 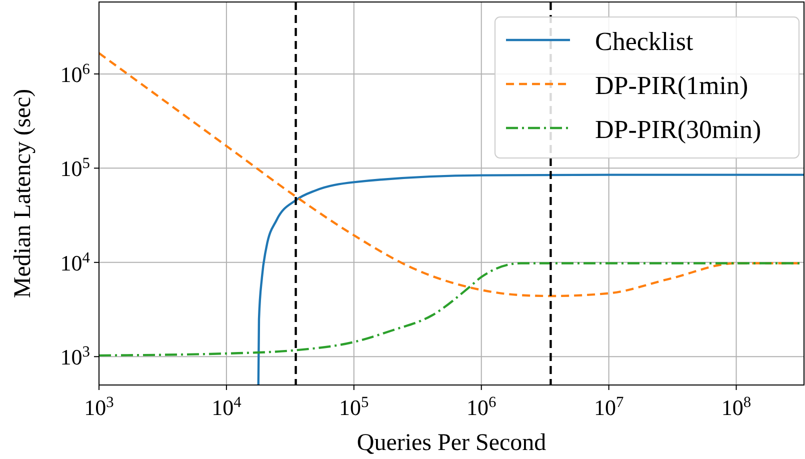 I want to click on legend-label: Checklist, so click(x=644, y=41).